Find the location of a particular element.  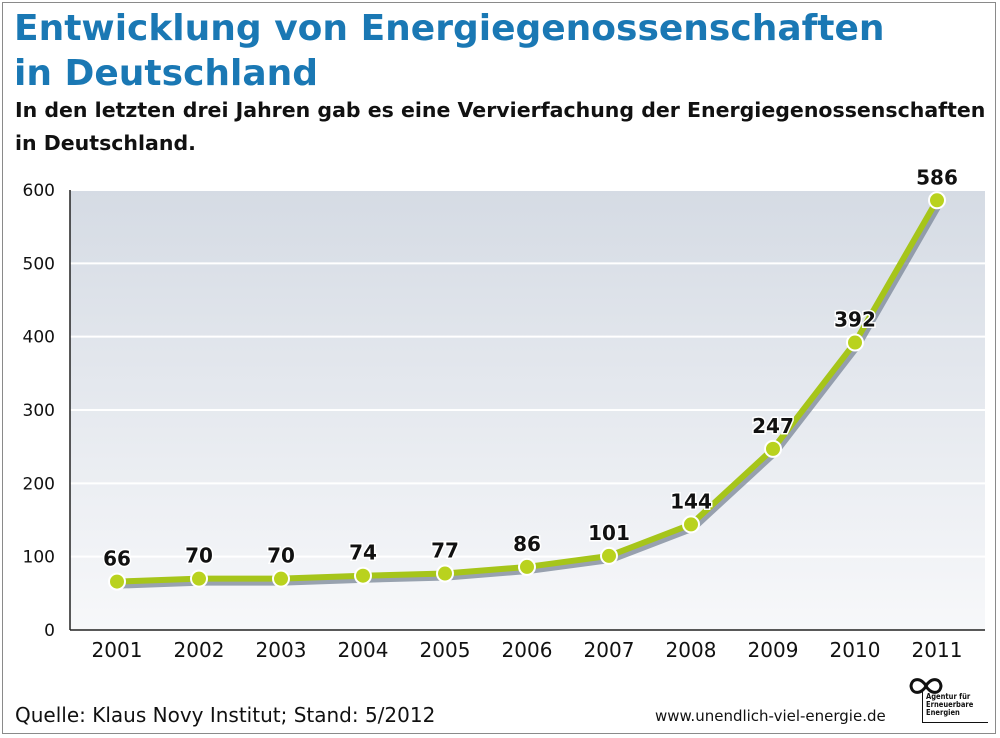

x-tick-label: 2002 is located at coordinates (199, 650).